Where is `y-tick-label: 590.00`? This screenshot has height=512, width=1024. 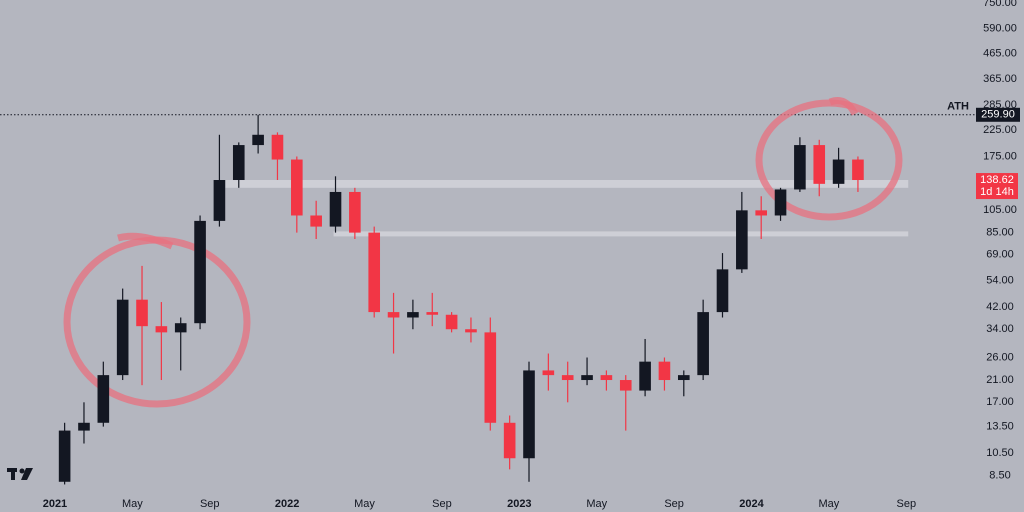
y-tick-label: 590.00 is located at coordinates (1000, 28).